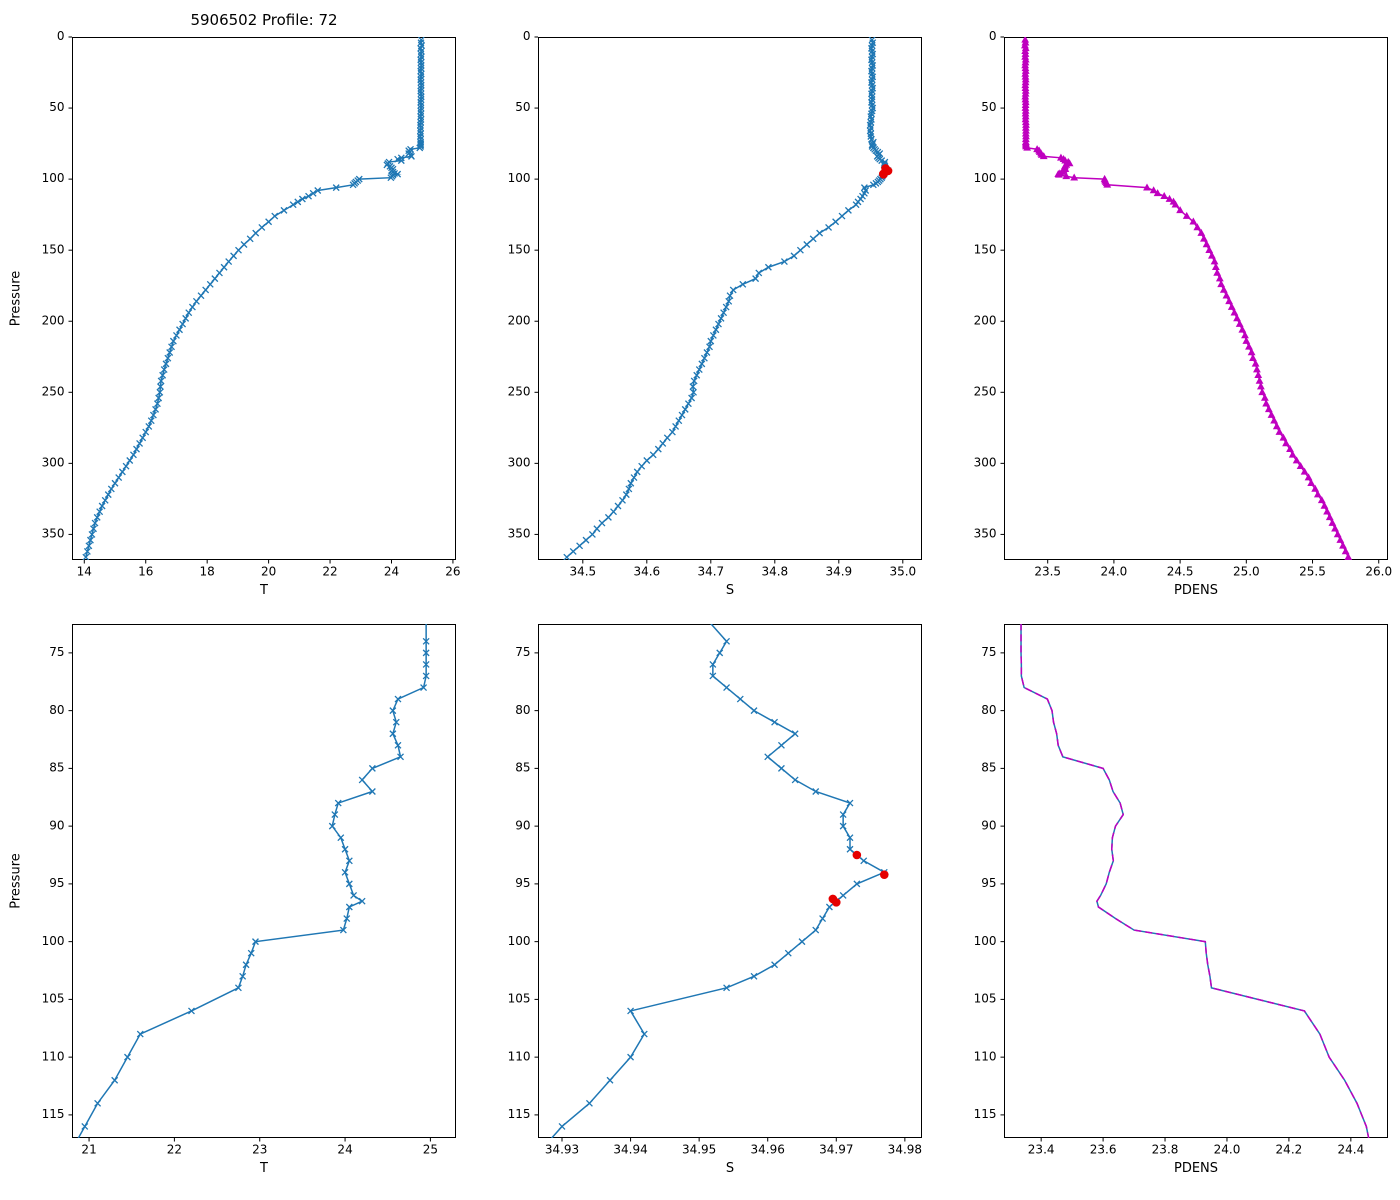 This screenshot has width=1400, height=1200. What do you see at coordinates (264, 20) in the screenshot?
I see `figure-title: 5906502 Profile: 72` at bounding box center [264, 20].